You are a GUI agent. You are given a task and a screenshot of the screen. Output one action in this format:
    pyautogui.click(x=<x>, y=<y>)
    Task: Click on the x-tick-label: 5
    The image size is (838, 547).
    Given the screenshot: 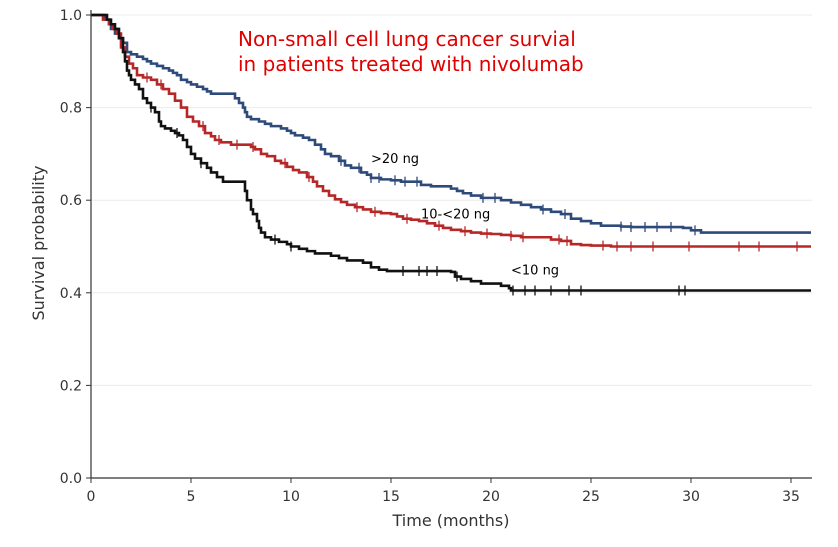 What is the action you would take?
    pyautogui.click(x=191, y=497)
    